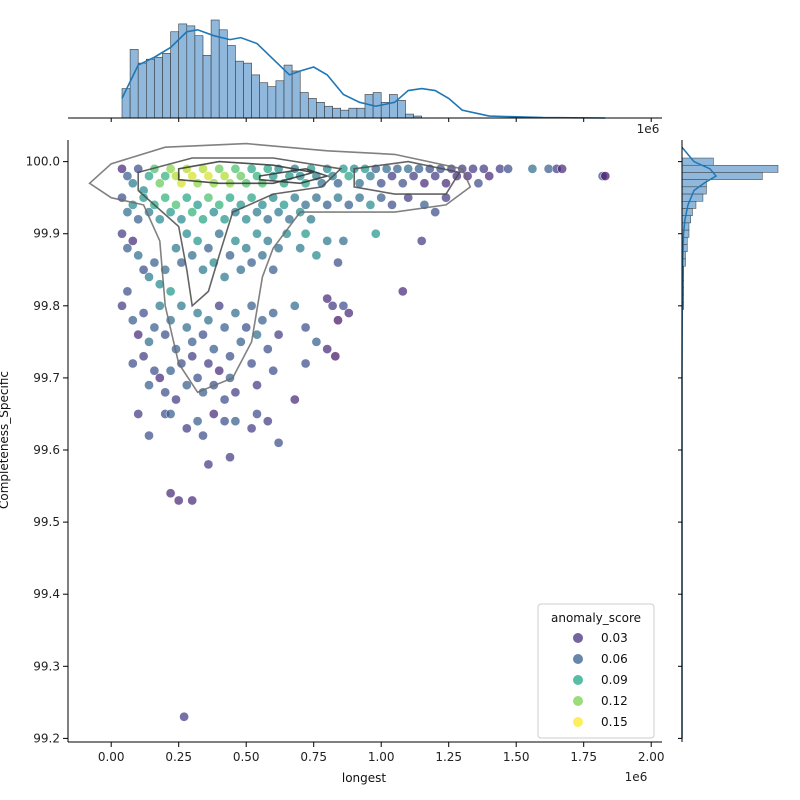  What do you see at coordinates (363, 73) in the screenshot?
I see `top-kde-line` at bounding box center [363, 73].